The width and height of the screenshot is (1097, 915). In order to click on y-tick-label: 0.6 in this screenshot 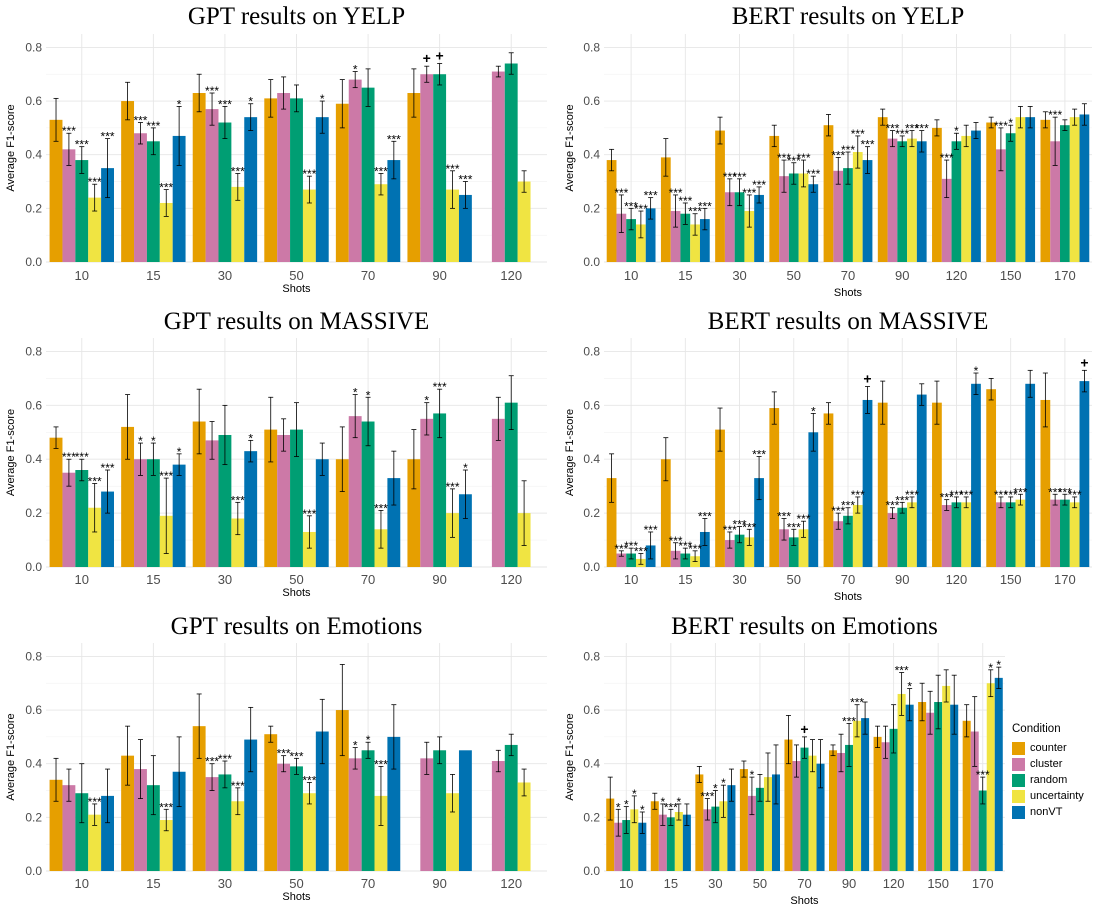, I will do `click(33, 101)`.